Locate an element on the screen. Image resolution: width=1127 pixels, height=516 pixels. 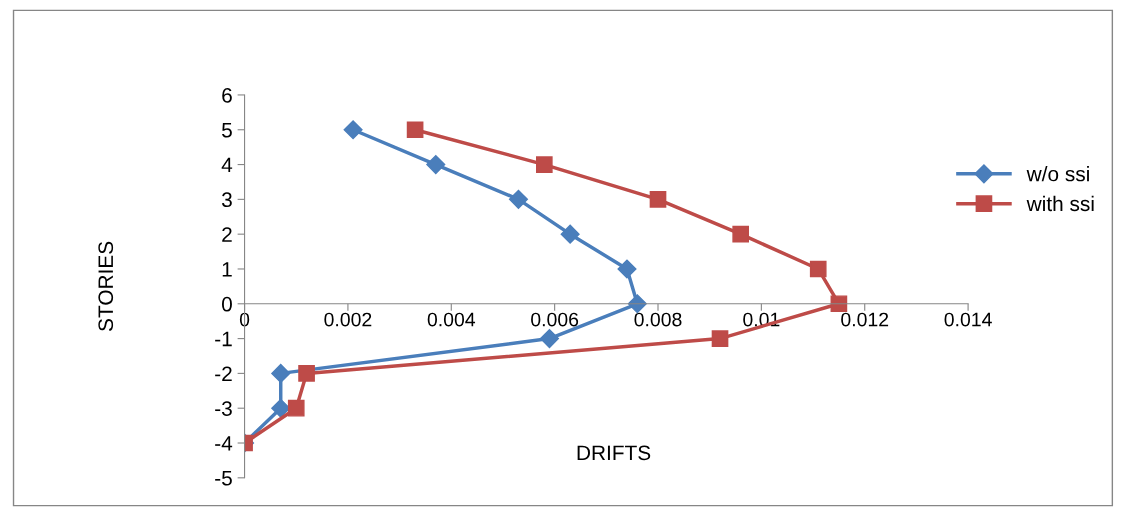
y-tick-label: 6 is located at coordinates (227, 95).